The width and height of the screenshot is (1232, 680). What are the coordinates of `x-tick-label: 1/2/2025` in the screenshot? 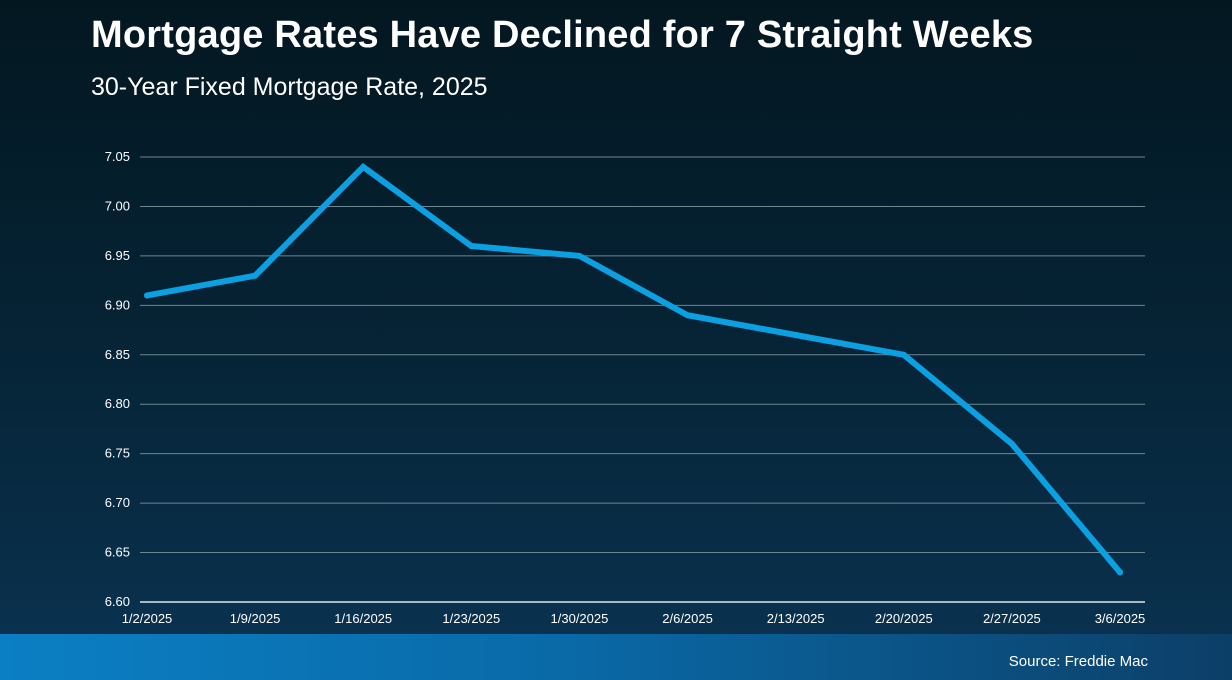 It's located at (147, 618).